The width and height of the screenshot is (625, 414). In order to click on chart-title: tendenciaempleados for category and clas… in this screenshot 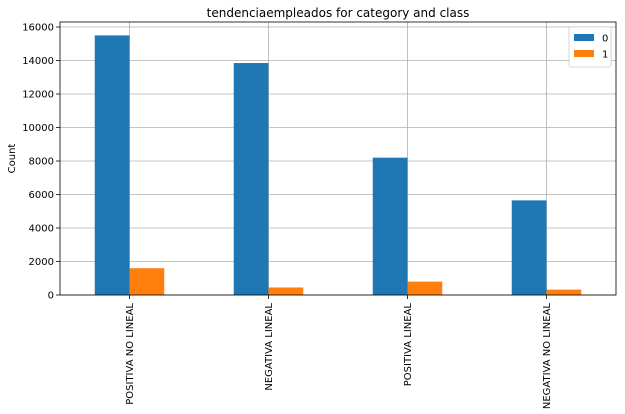, I will do `click(338, 13)`.